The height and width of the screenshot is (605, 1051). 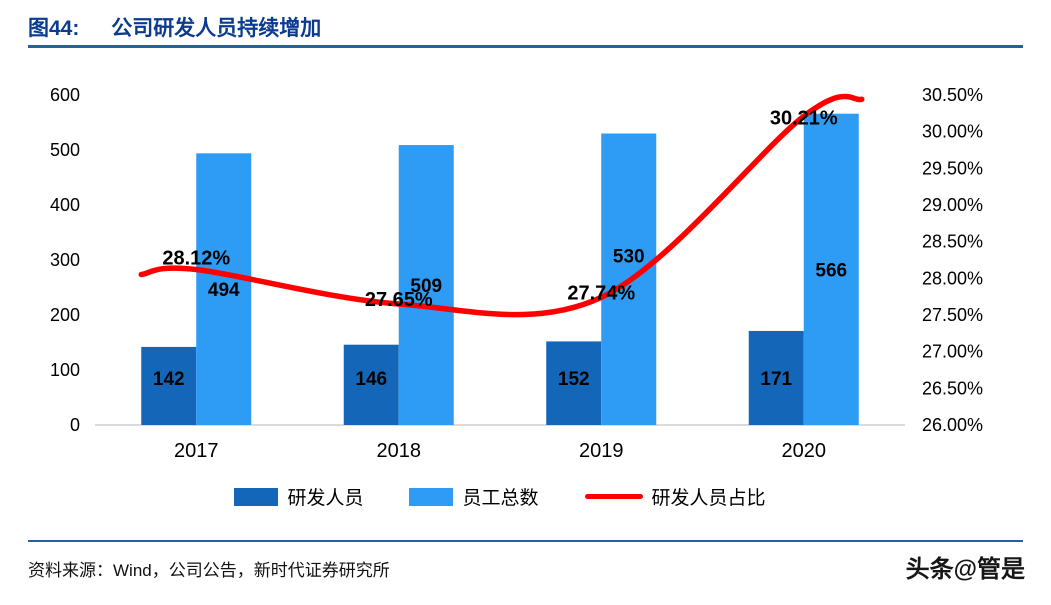 What do you see at coordinates (613, 496) in the screenshot?
I see `legend-line-swatch-ratio` at bounding box center [613, 496].